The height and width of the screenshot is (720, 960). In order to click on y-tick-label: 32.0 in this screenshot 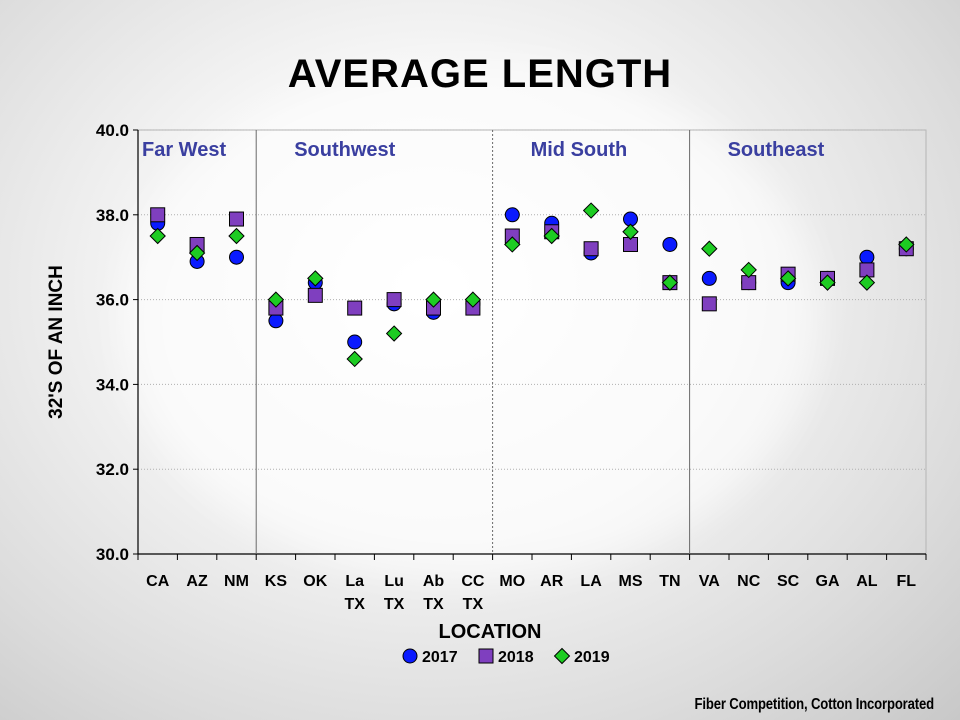, I will do `click(112, 469)`.